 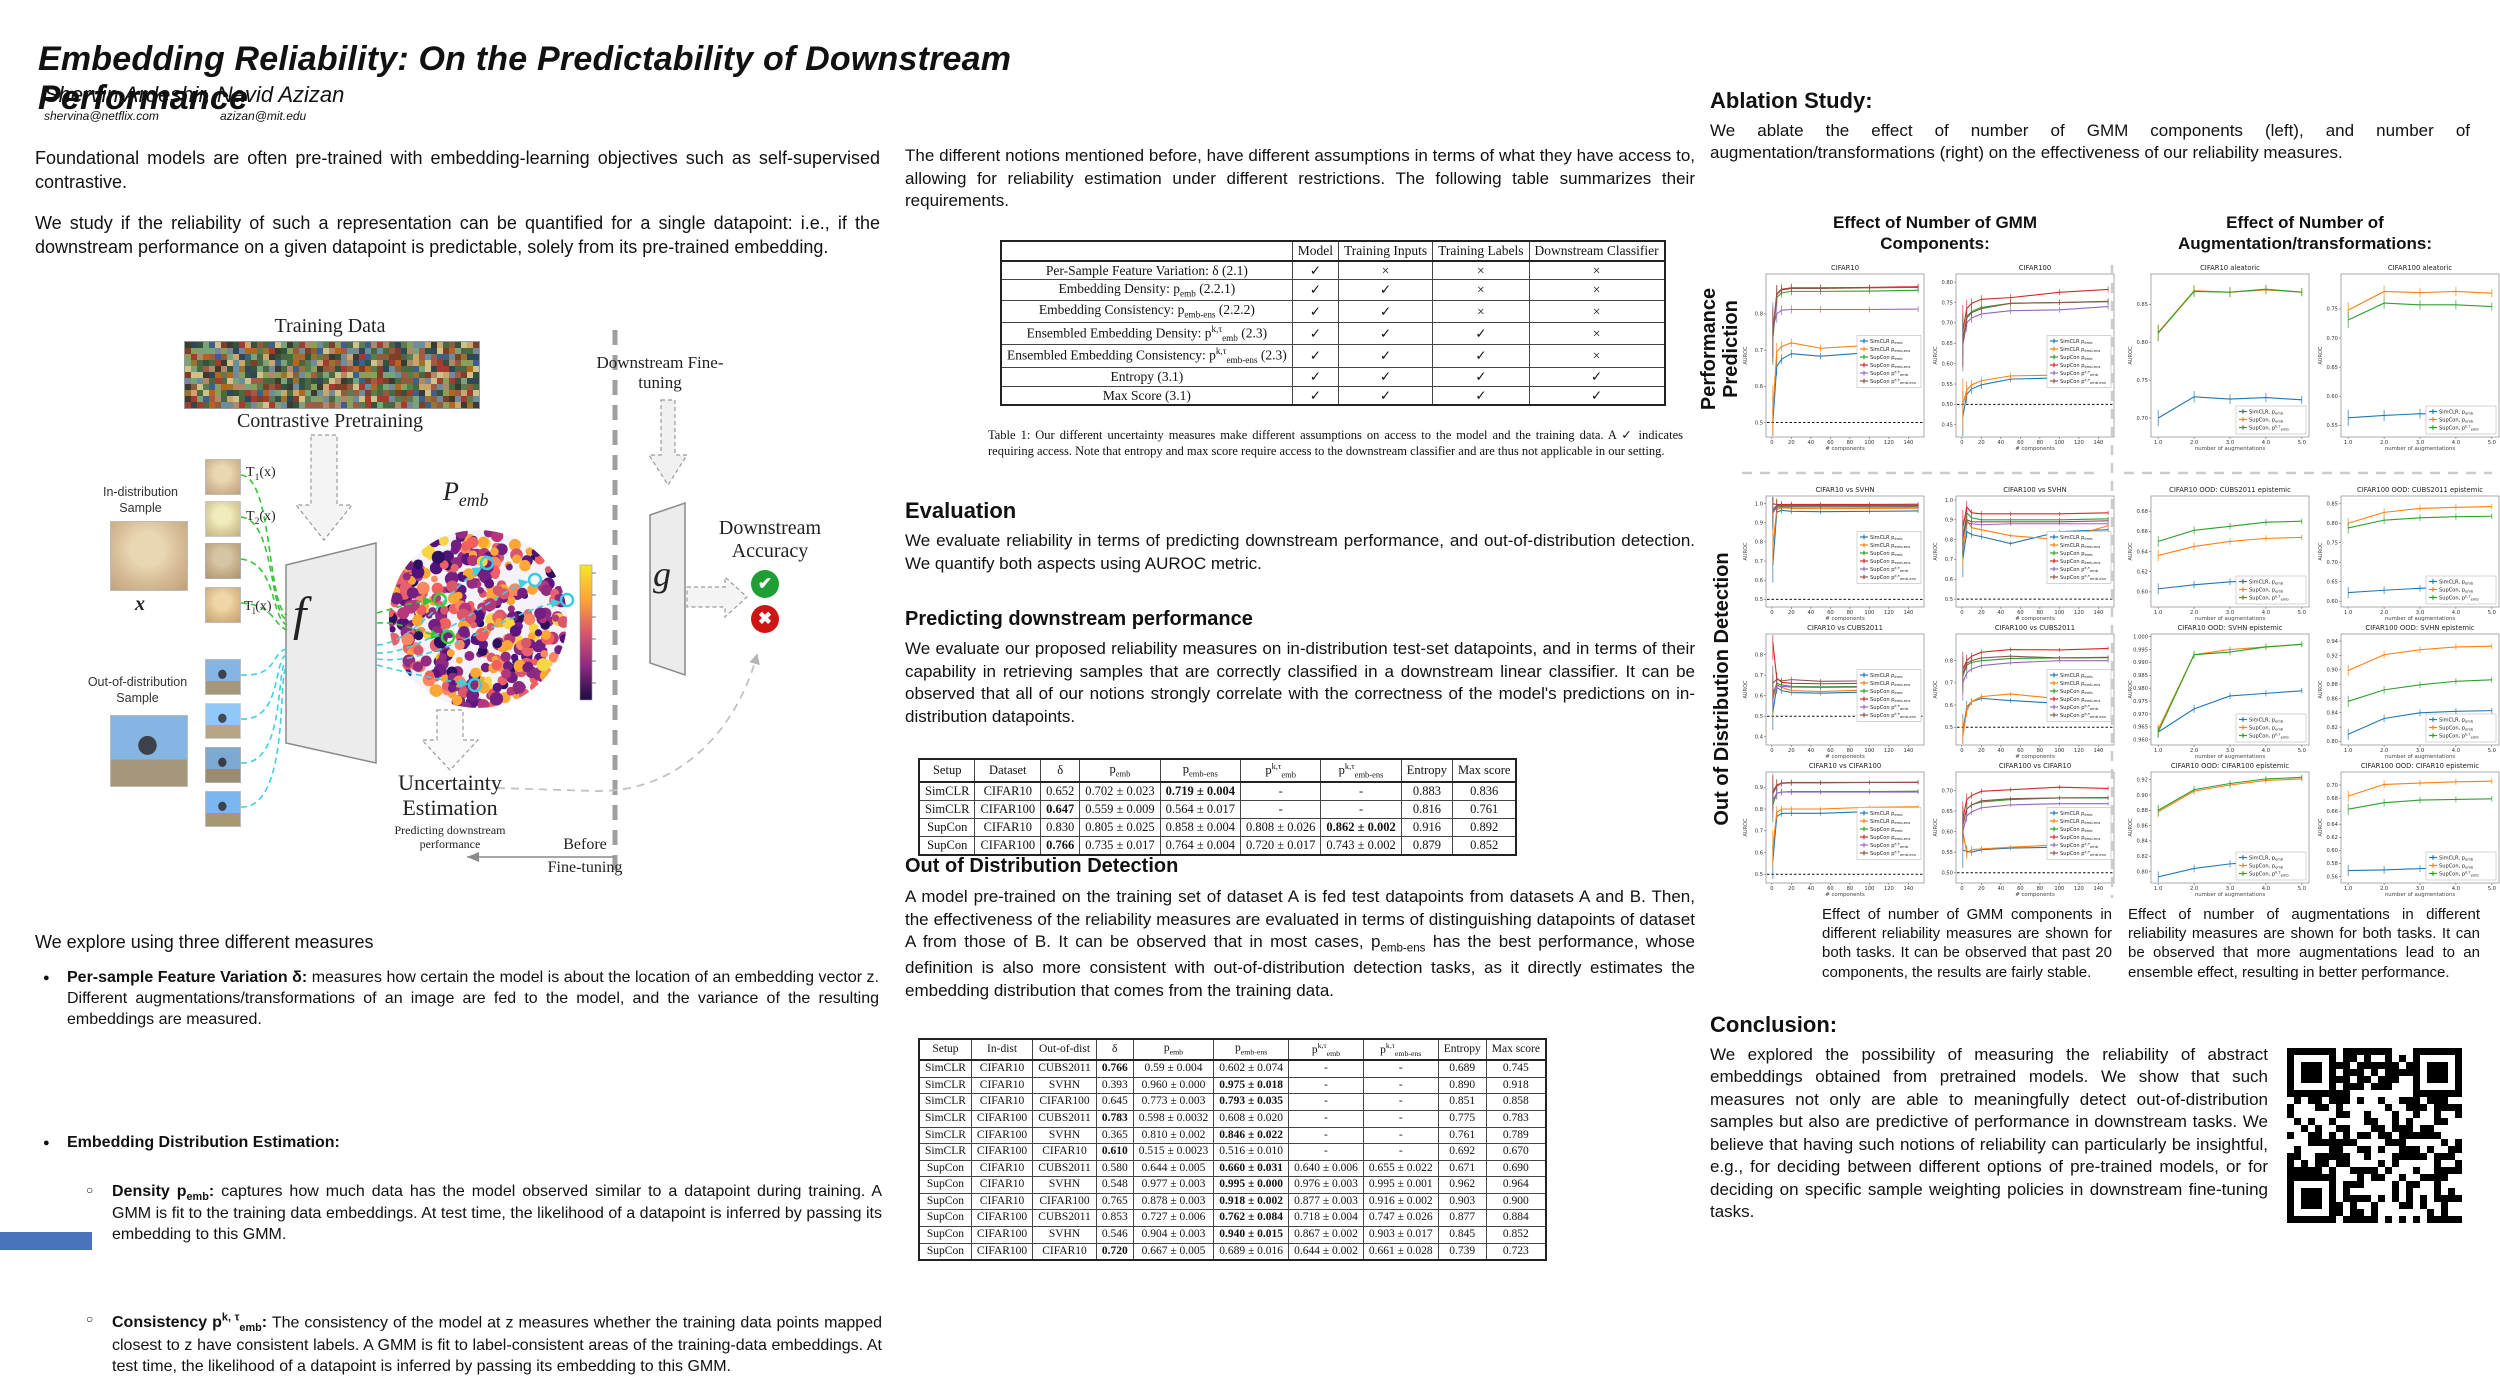 What do you see at coordinates (2040, 613) in the screenshot?
I see `svg-text: 80` at bounding box center [2040, 613].